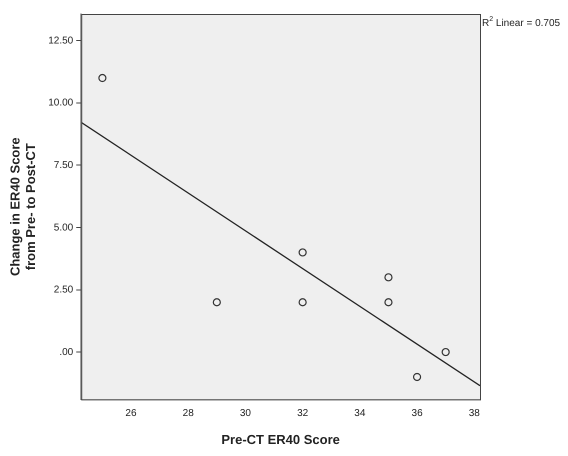 The height and width of the screenshot is (456, 568). I want to click on x-tick-label: 26, so click(131, 414).